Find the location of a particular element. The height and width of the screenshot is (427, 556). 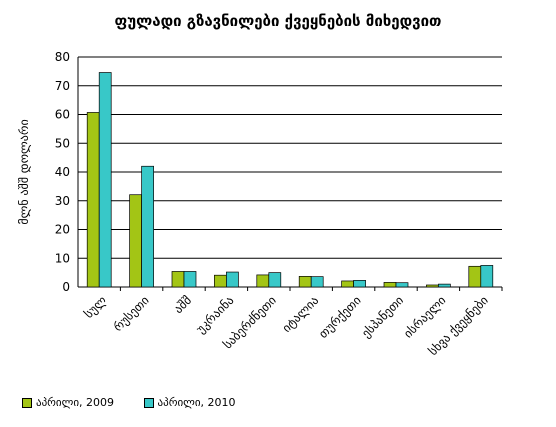

y-tick-label: 60 is located at coordinates (62, 115).